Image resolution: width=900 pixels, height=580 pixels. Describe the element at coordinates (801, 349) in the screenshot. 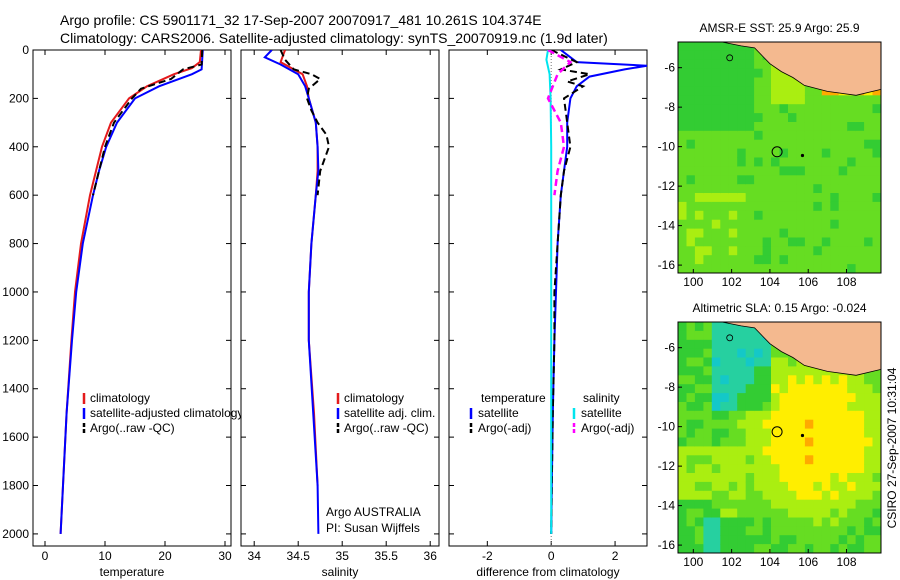

I see `land-mass` at that location.